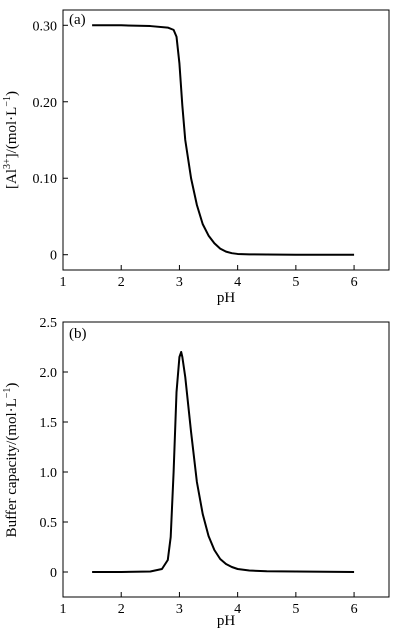 Image resolution: width=400 pixels, height=632 pixels. I want to click on panel-b-xtick-label: 3, so click(179, 609).